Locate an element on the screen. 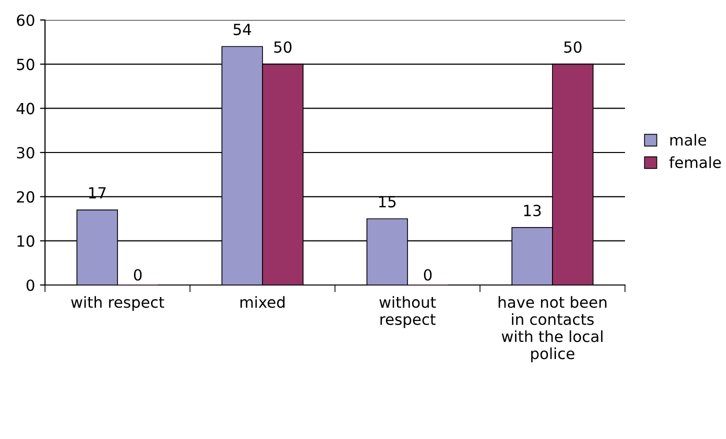  y-tick-label: 20 is located at coordinates (25, 197).